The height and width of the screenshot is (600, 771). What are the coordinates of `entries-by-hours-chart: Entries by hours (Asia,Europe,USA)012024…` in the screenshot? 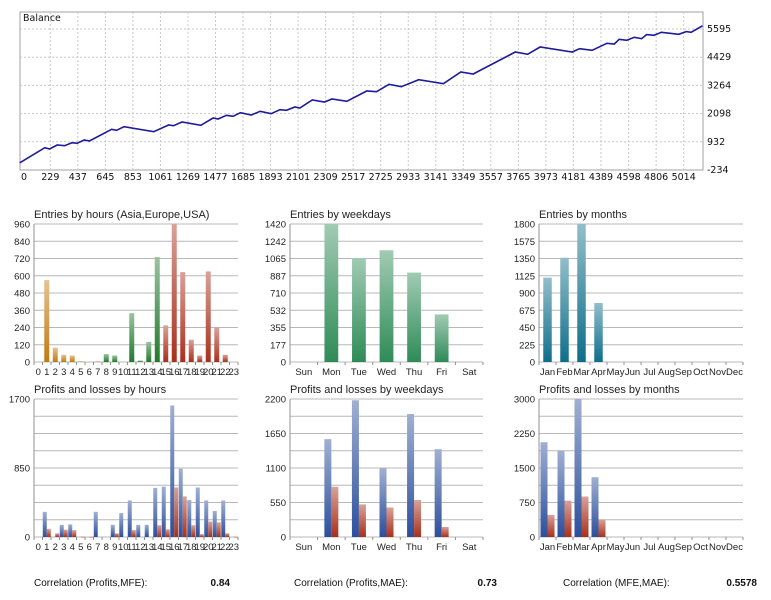 It's located at (126, 293).